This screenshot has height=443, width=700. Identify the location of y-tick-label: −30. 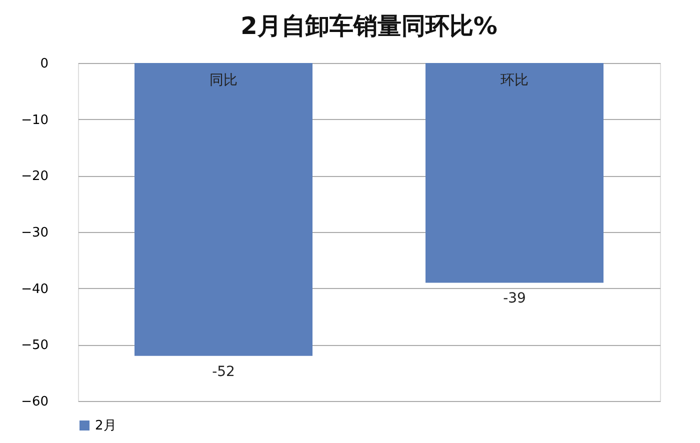
(34, 233).